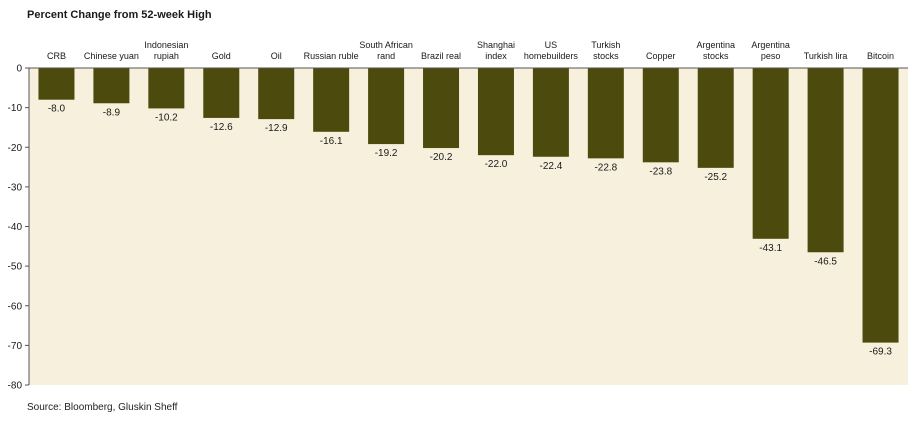 The width and height of the screenshot is (917, 426). I want to click on data-label: -20.2, so click(441, 157).